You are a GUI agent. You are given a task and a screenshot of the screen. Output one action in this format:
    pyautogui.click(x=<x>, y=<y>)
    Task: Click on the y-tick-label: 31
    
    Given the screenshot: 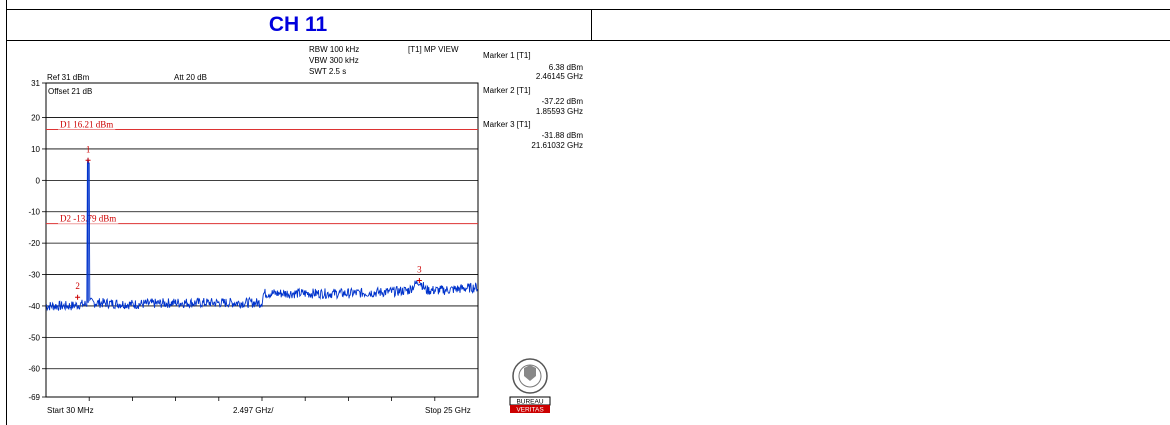 What is the action you would take?
    pyautogui.click(x=35, y=83)
    